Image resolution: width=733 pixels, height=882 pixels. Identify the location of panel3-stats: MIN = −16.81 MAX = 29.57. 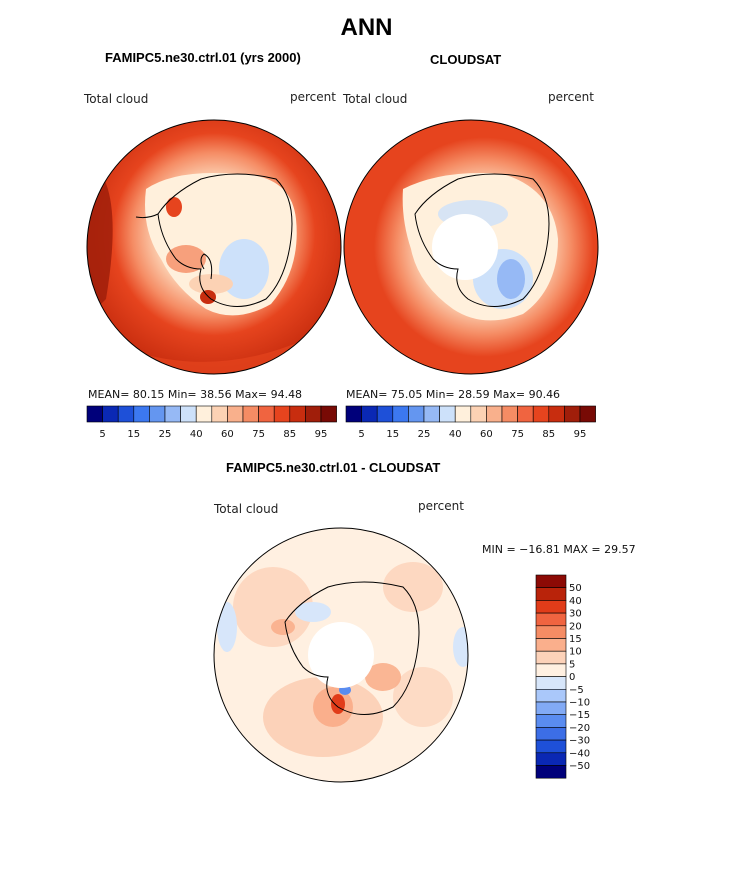
(559, 549).